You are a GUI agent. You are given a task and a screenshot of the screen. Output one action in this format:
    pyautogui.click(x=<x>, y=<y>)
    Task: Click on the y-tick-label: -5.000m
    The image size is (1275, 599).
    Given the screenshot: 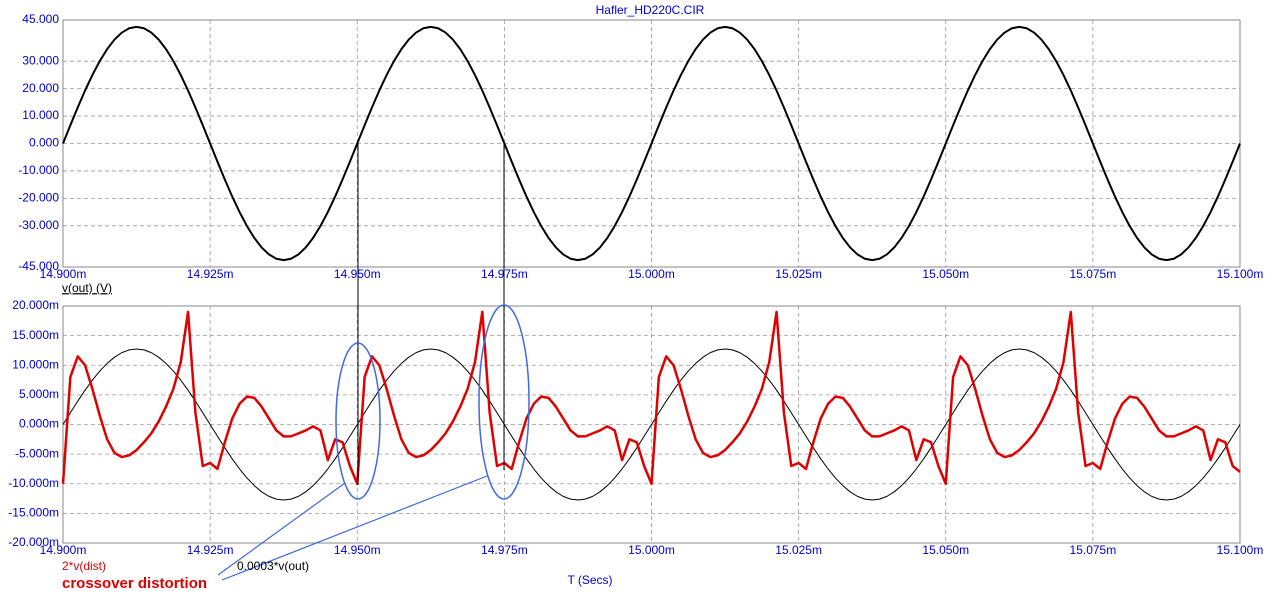 What is the action you would take?
    pyautogui.click(x=37, y=453)
    